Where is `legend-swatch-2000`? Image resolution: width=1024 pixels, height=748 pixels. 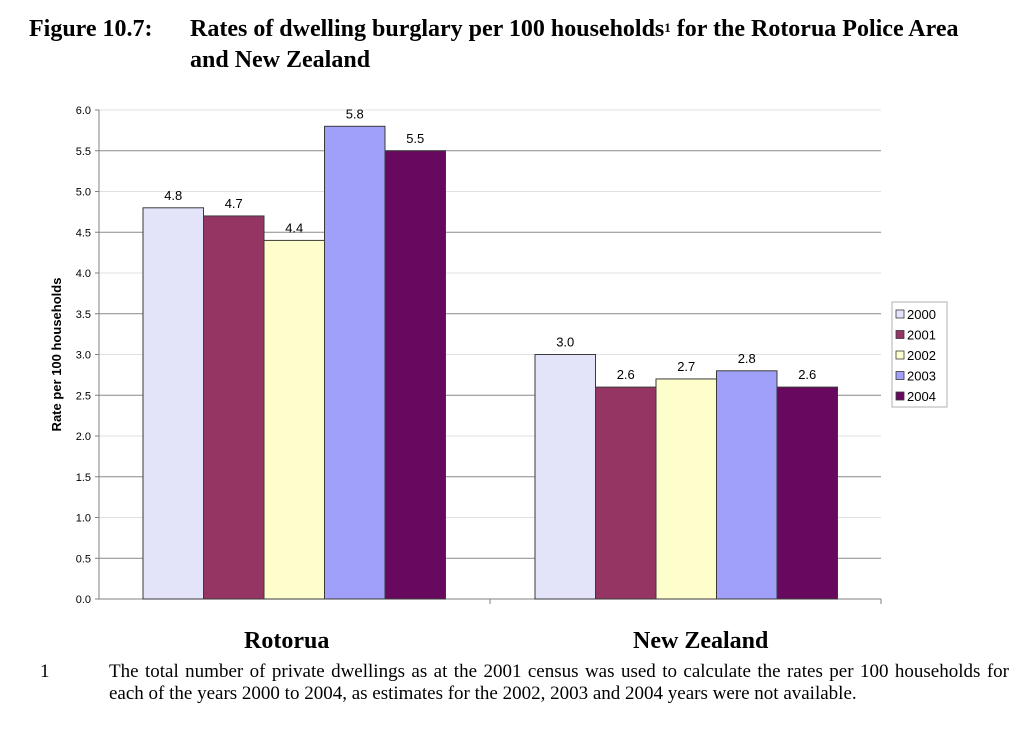
legend-swatch-2000 is located at coordinates (900, 314).